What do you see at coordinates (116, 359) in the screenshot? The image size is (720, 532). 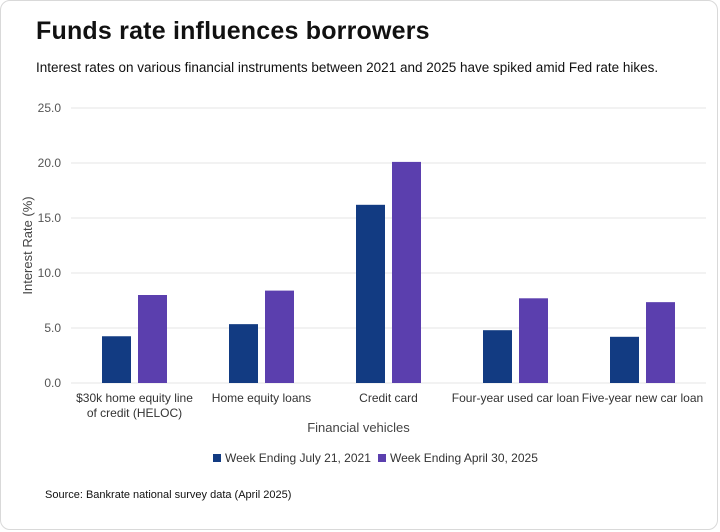 I see `bar-series1-cat1` at bounding box center [116, 359].